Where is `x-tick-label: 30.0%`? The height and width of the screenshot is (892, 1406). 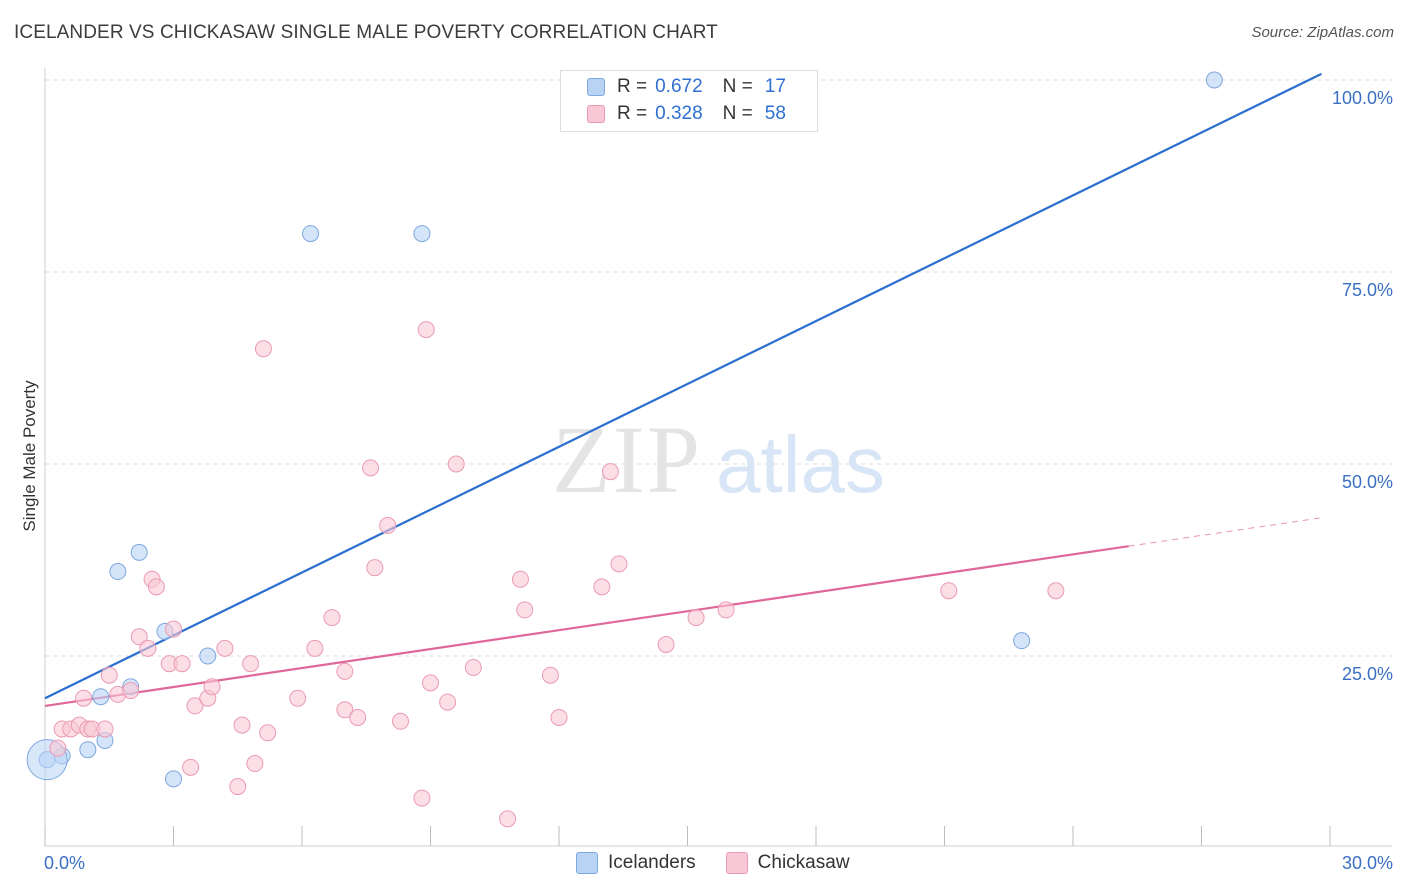 x-tick-label: 30.0% is located at coordinates (1367, 863).